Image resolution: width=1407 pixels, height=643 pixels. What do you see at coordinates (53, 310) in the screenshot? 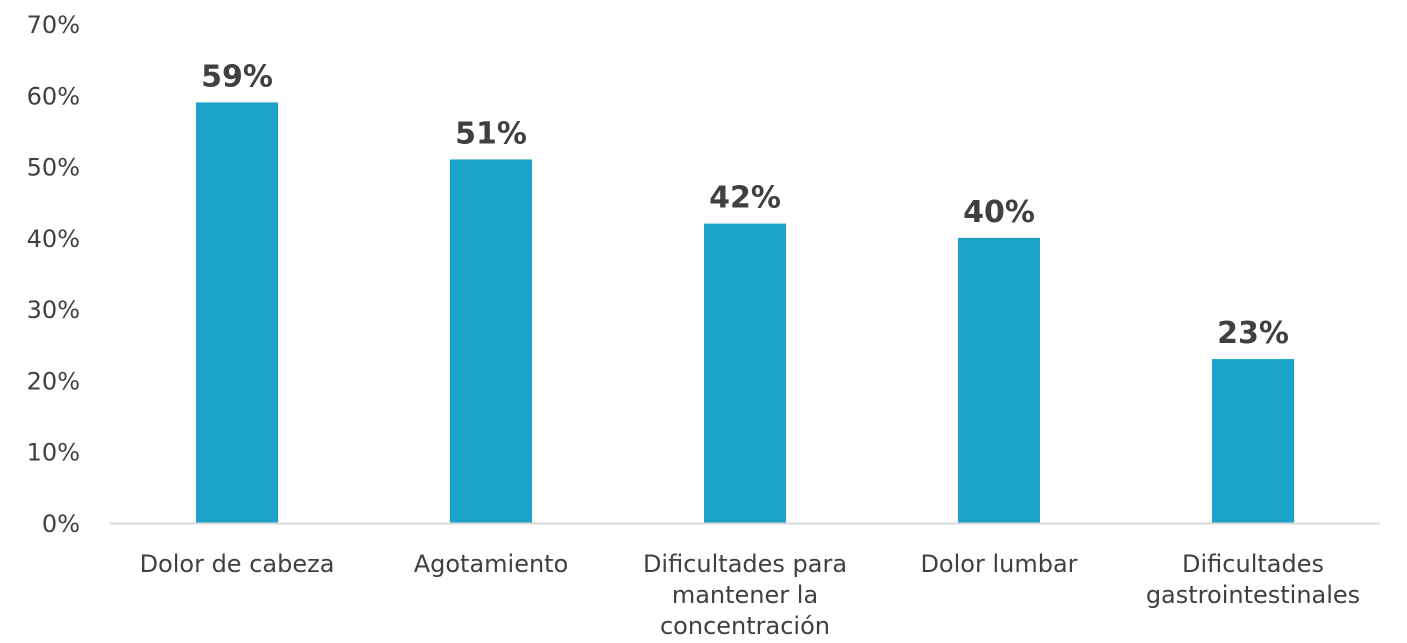
I see `y-tick-label: 30%` at bounding box center [53, 310].